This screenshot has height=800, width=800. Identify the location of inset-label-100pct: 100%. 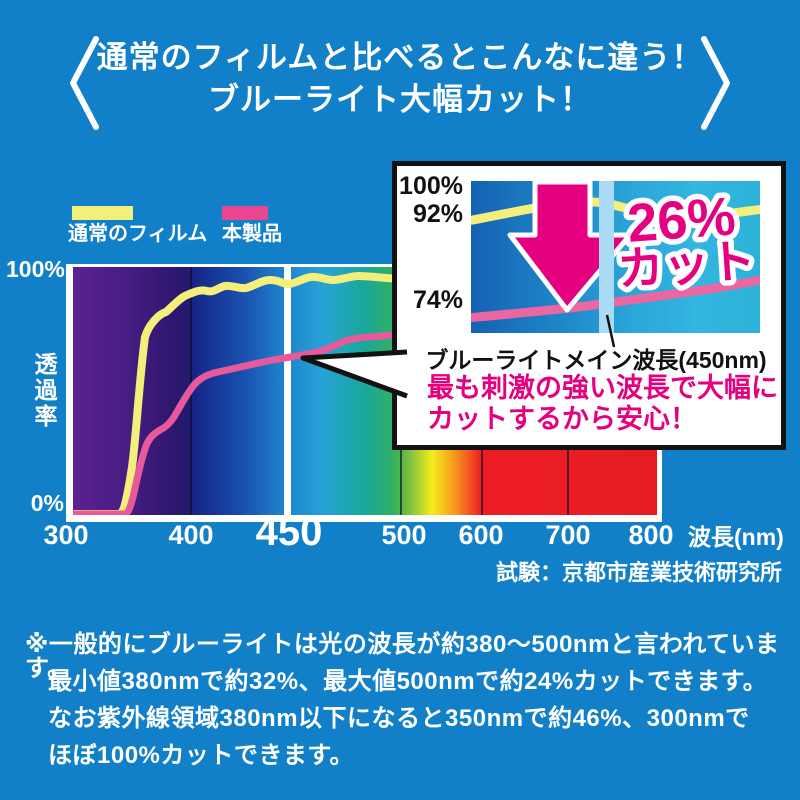
(431, 186).